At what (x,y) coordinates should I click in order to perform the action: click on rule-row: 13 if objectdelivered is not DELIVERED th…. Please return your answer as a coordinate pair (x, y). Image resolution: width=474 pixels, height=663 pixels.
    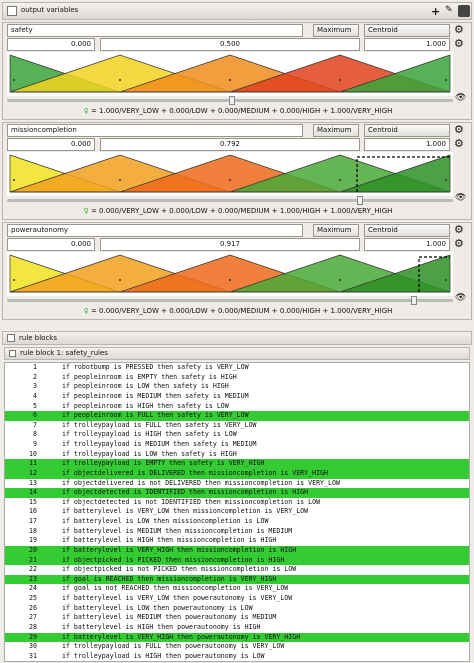
    Looking at the image, I should click on (237, 484).